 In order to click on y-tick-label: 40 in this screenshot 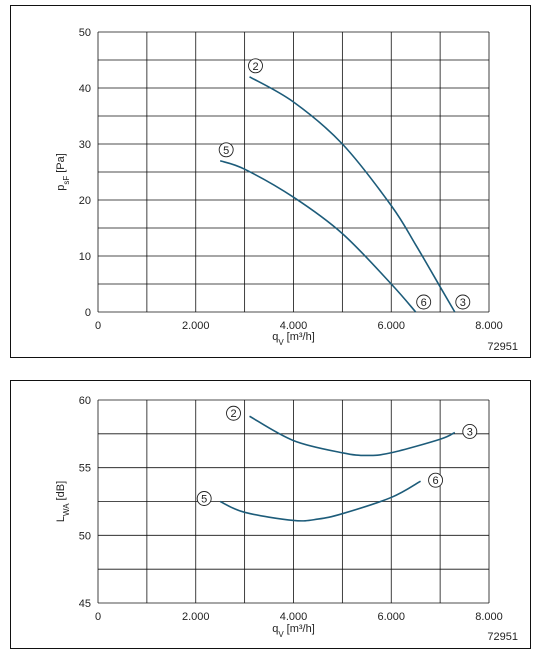, I will do `click(85, 89)`.